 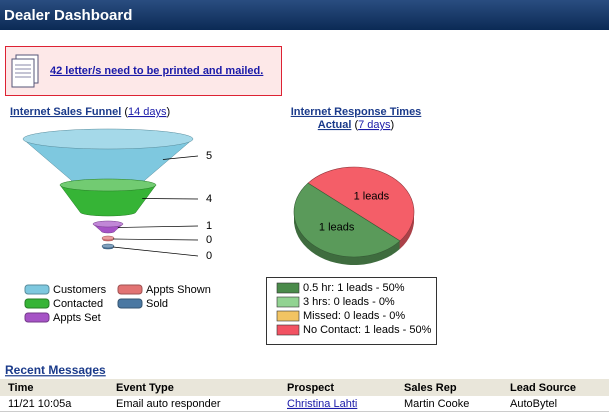 I want to click on response-subheading: Actual (7 days), so click(x=356, y=125).